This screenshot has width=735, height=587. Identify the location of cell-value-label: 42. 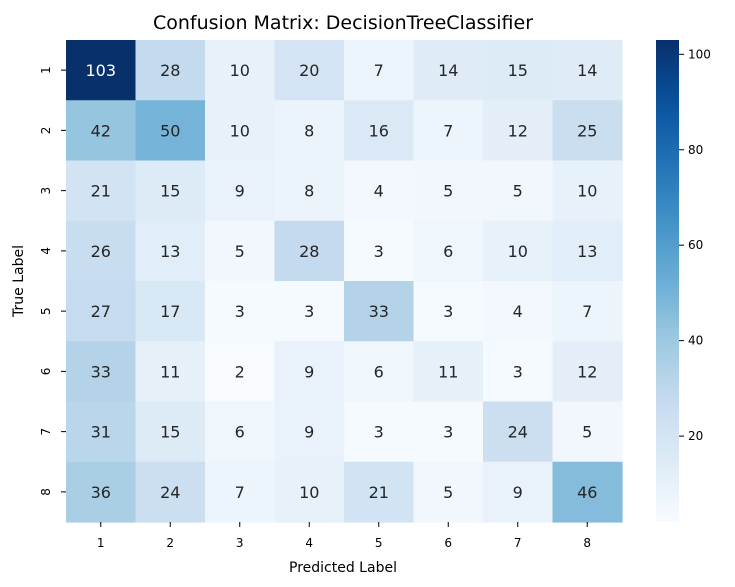
(101, 130).